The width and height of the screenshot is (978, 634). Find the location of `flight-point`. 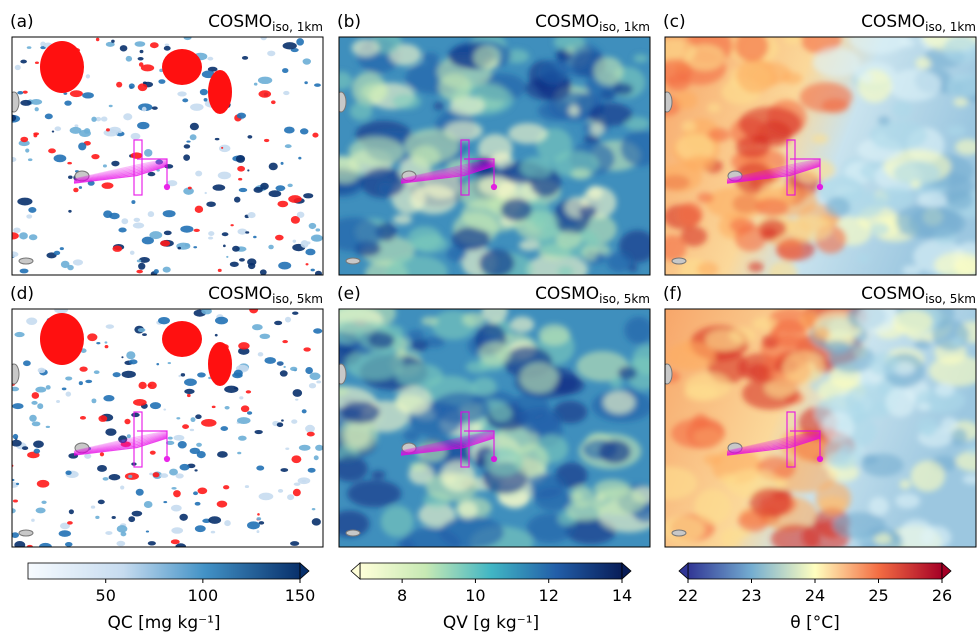

flight-point is located at coordinates (494, 459).